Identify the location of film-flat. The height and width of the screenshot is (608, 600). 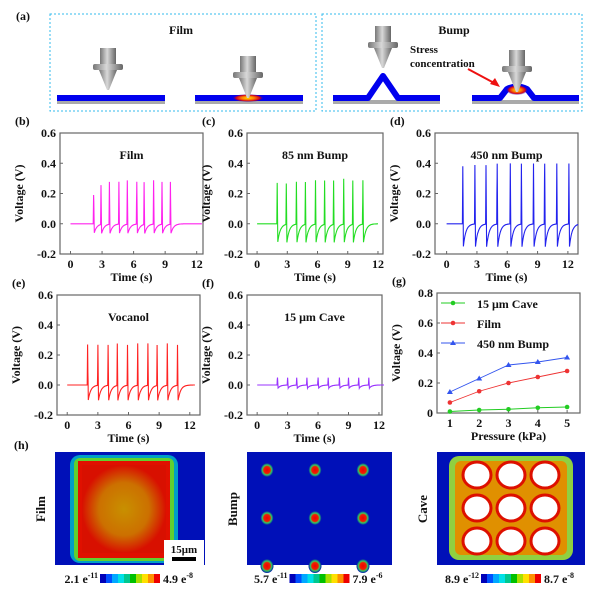
(111, 76).